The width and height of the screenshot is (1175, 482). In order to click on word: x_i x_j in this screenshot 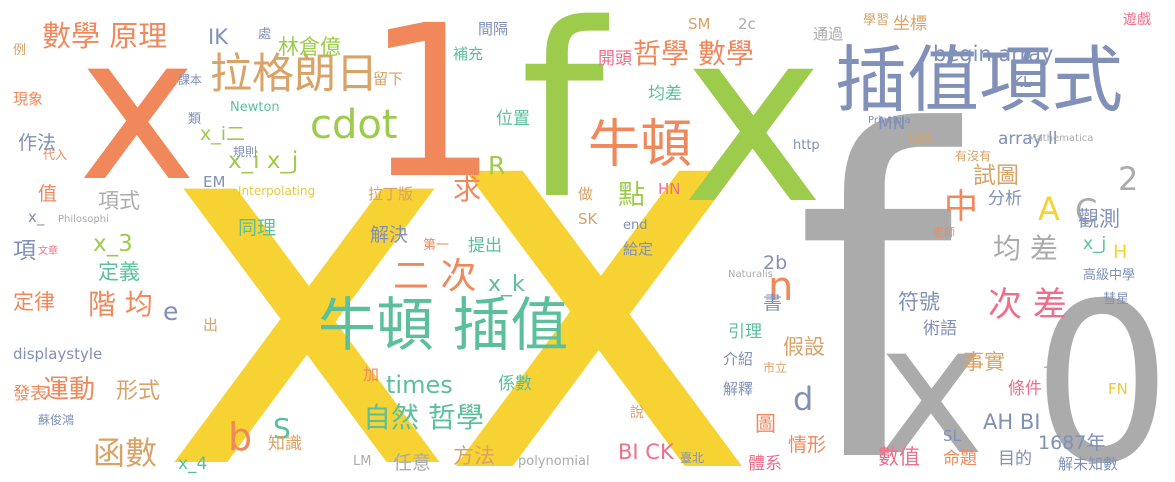, I will do `click(263, 161)`.